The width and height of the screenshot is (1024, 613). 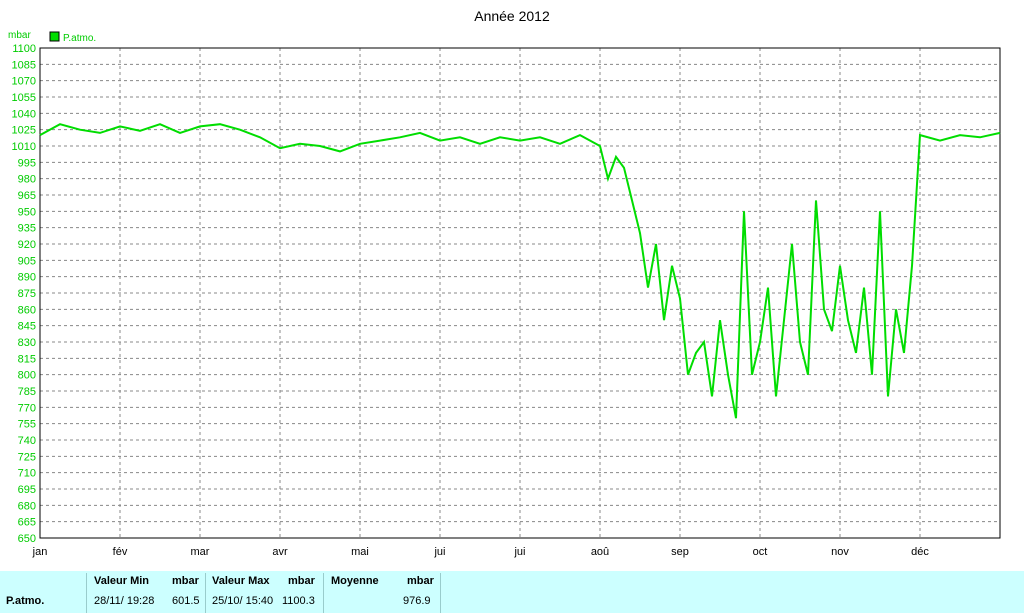 I want to click on max-date: 25/10/ 15:40, so click(x=243, y=601).